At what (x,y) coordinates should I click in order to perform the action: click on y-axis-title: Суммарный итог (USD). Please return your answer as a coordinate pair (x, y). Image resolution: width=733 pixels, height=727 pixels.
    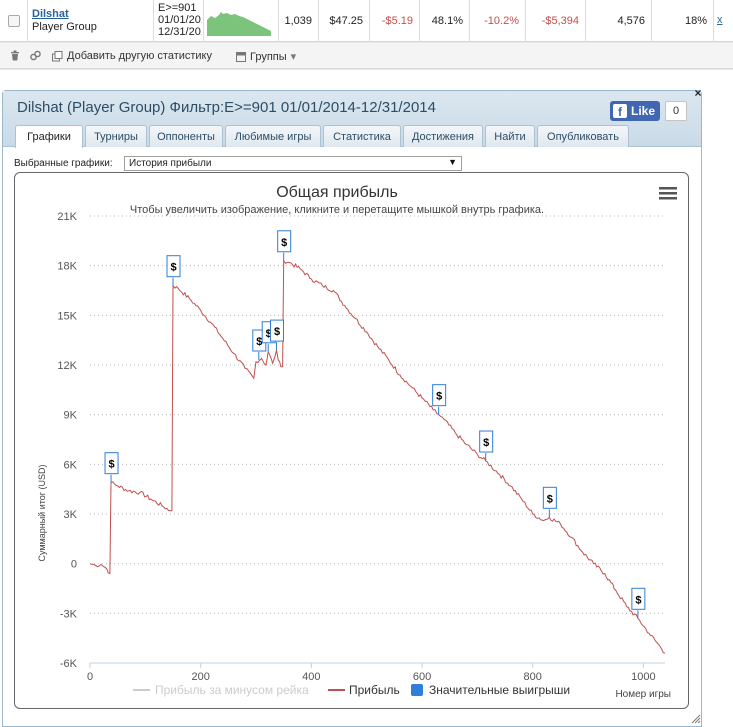
    Looking at the image, I should click on (42, 512).